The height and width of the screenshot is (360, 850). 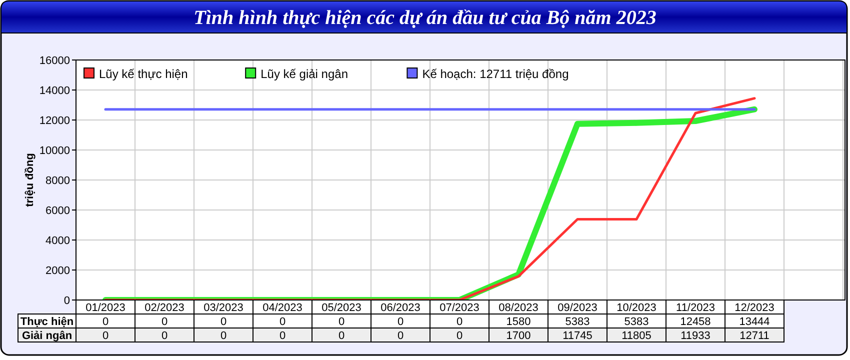 What do you see at coordinates (755, 336) in the screenshot?
I see `data-label: 12711` at bounding box center [755, 336].